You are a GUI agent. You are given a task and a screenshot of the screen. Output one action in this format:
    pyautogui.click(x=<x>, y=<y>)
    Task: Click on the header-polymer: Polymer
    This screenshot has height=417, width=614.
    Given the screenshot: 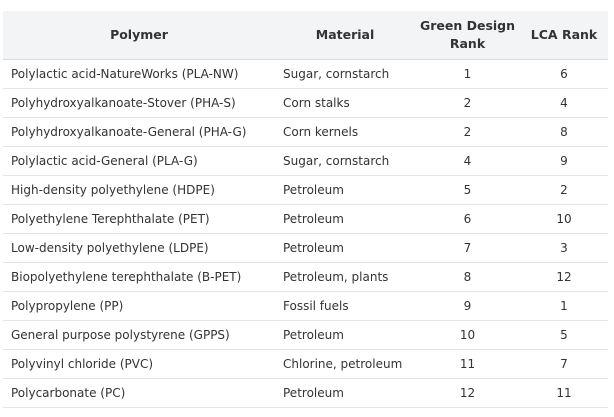 What is the action you would take?
    pyautogui.click(x=139, y=35)
    